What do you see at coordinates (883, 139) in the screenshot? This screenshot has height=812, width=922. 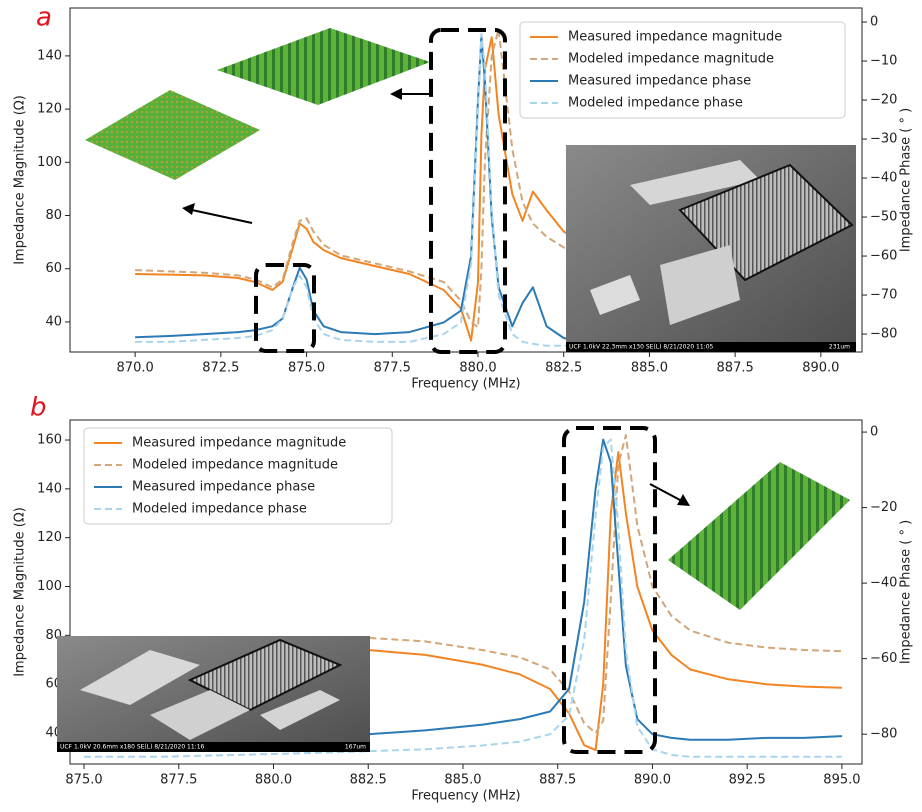 I see `y2-tick-label: −30` at bounding box center [883, 139].